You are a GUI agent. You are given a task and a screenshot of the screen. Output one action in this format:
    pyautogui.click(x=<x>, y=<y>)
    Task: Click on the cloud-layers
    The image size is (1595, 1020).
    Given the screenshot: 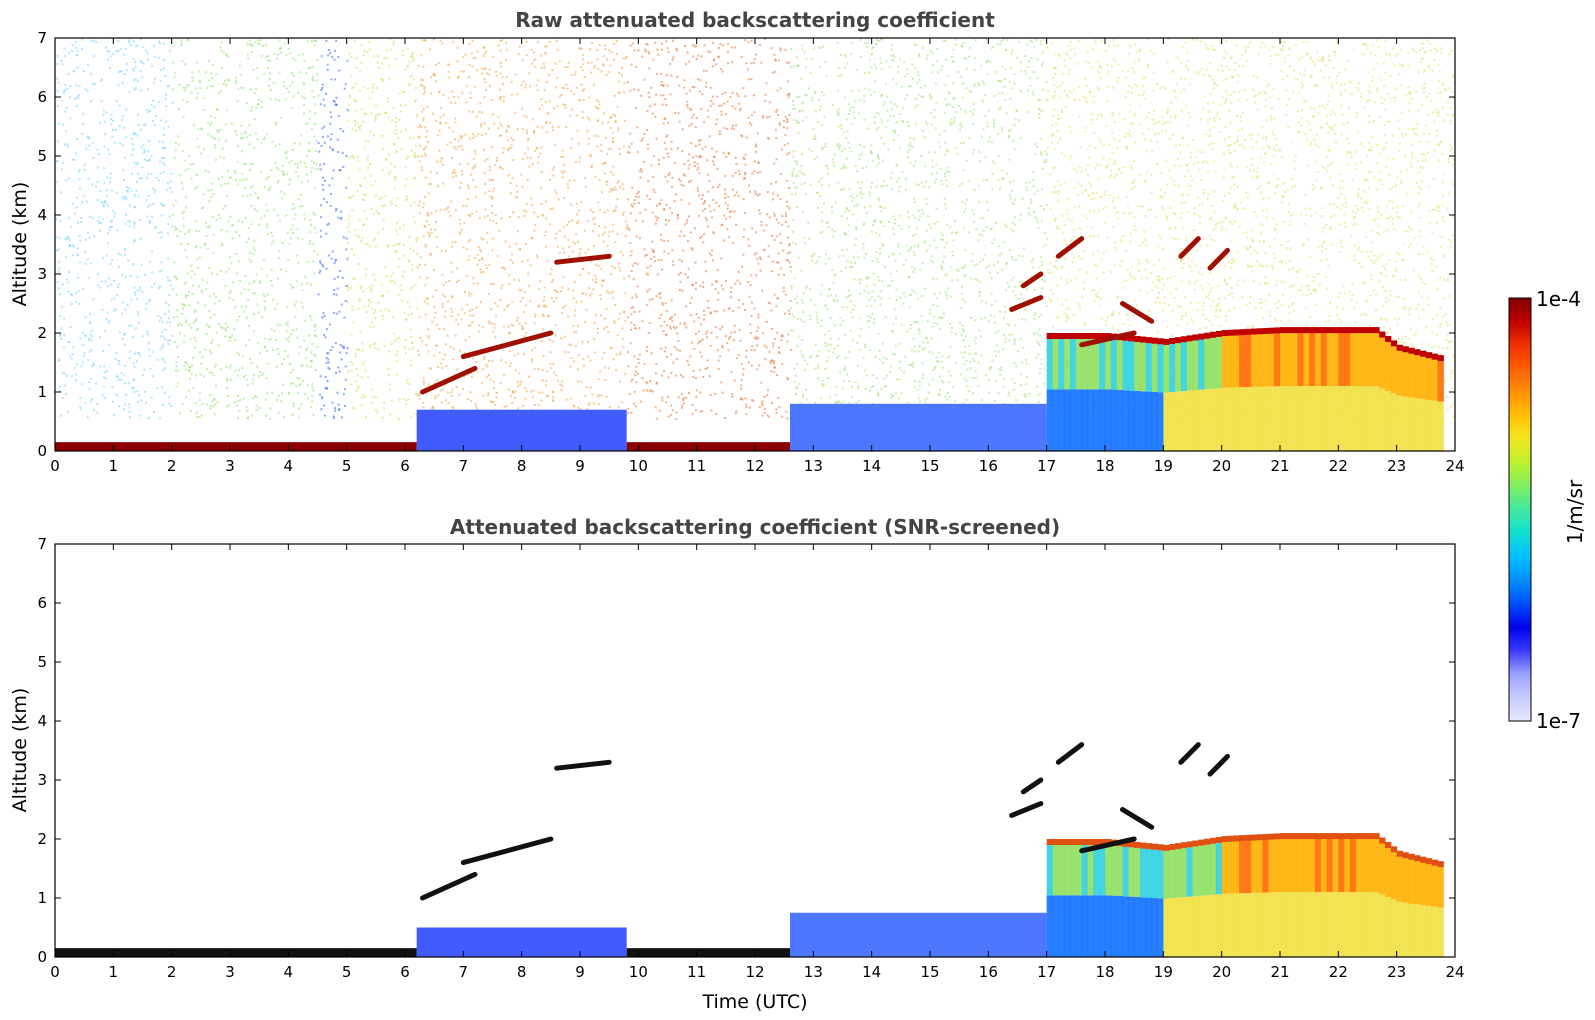 What is the action you would take?
    pyautogui.click(x=825, y=315)
    